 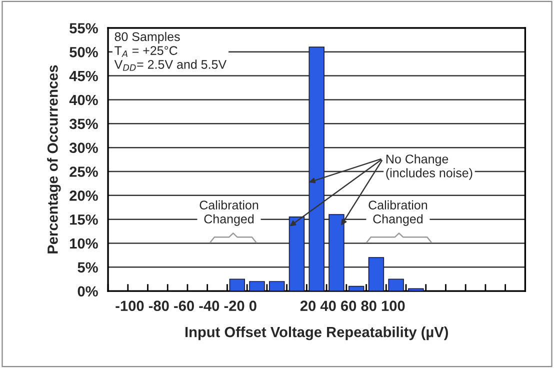 I want to click on y-tick-label: 45%, so click(x=83, y=76).